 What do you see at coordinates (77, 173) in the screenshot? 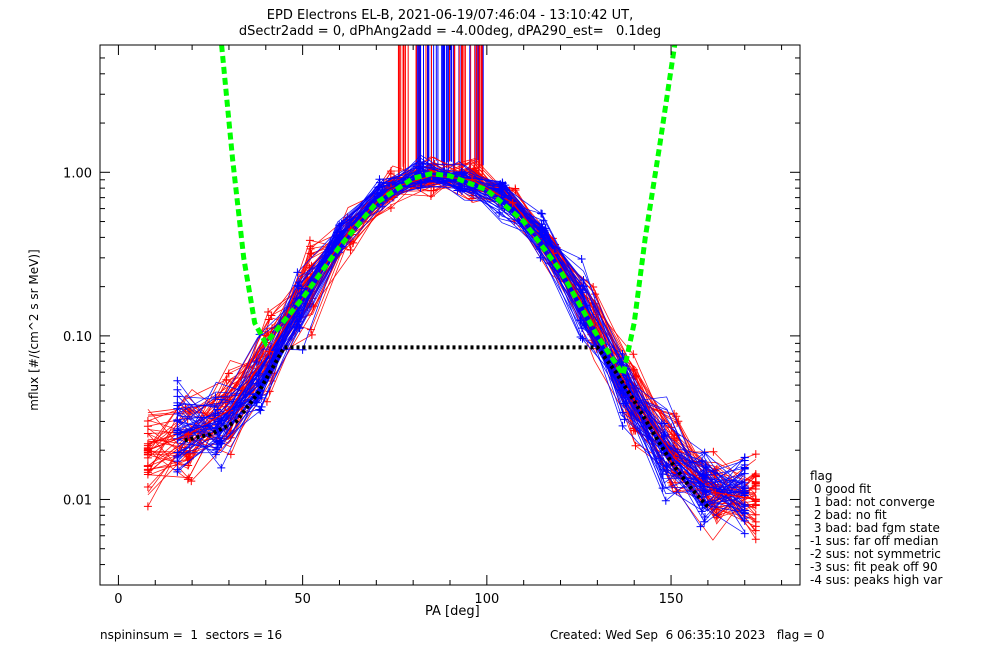
I see `y-tick-label: 1.00` at bounding box center [77, 173].